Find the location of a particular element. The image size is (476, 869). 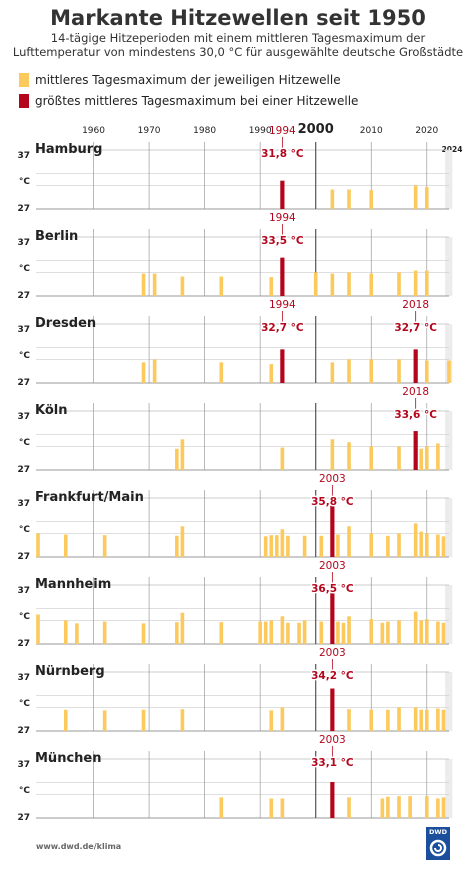

x-end-label: 2024 is located at coordinates (452, 149).